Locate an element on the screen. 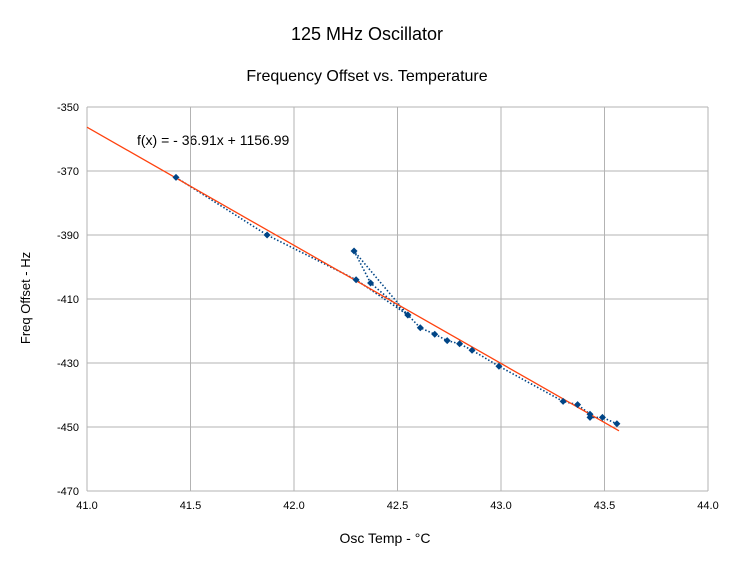  x-tick-label: 43.5 is located at coordinates (604, 506).